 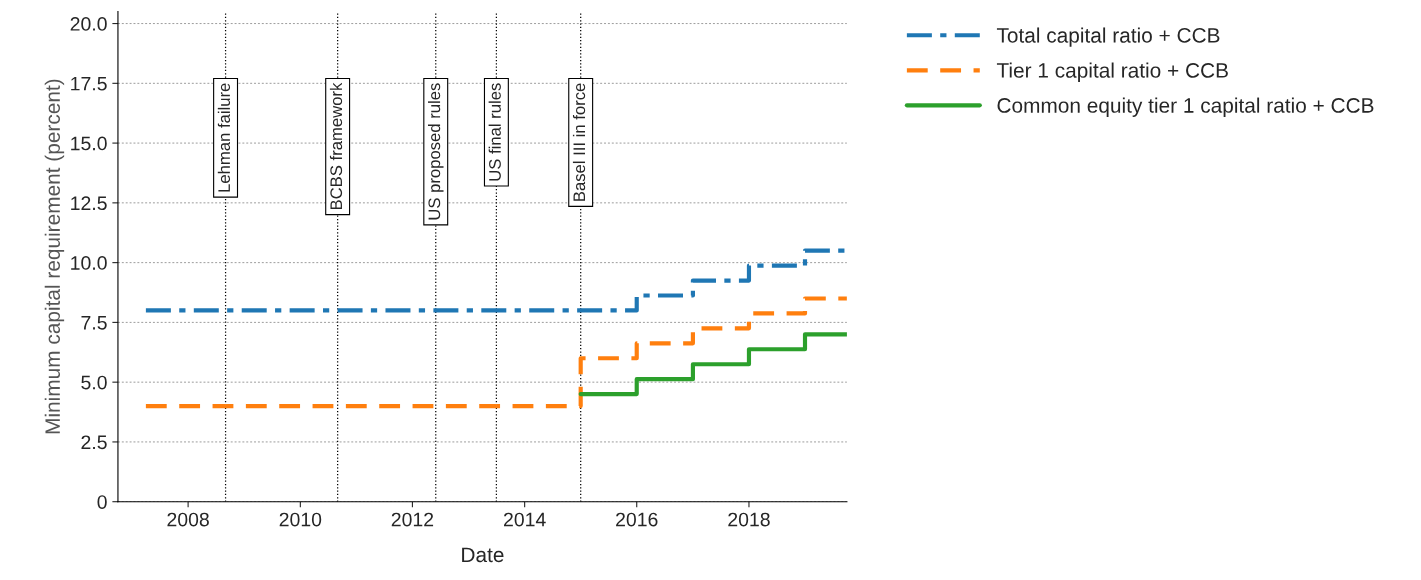 I want to click on y-tick-label: 10.0, so click(x=89, y=263).